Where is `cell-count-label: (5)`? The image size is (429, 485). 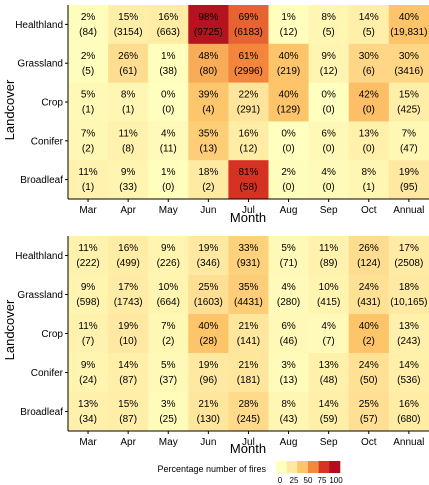 cell-count-label: (5) is located at coordinates (329, 32).